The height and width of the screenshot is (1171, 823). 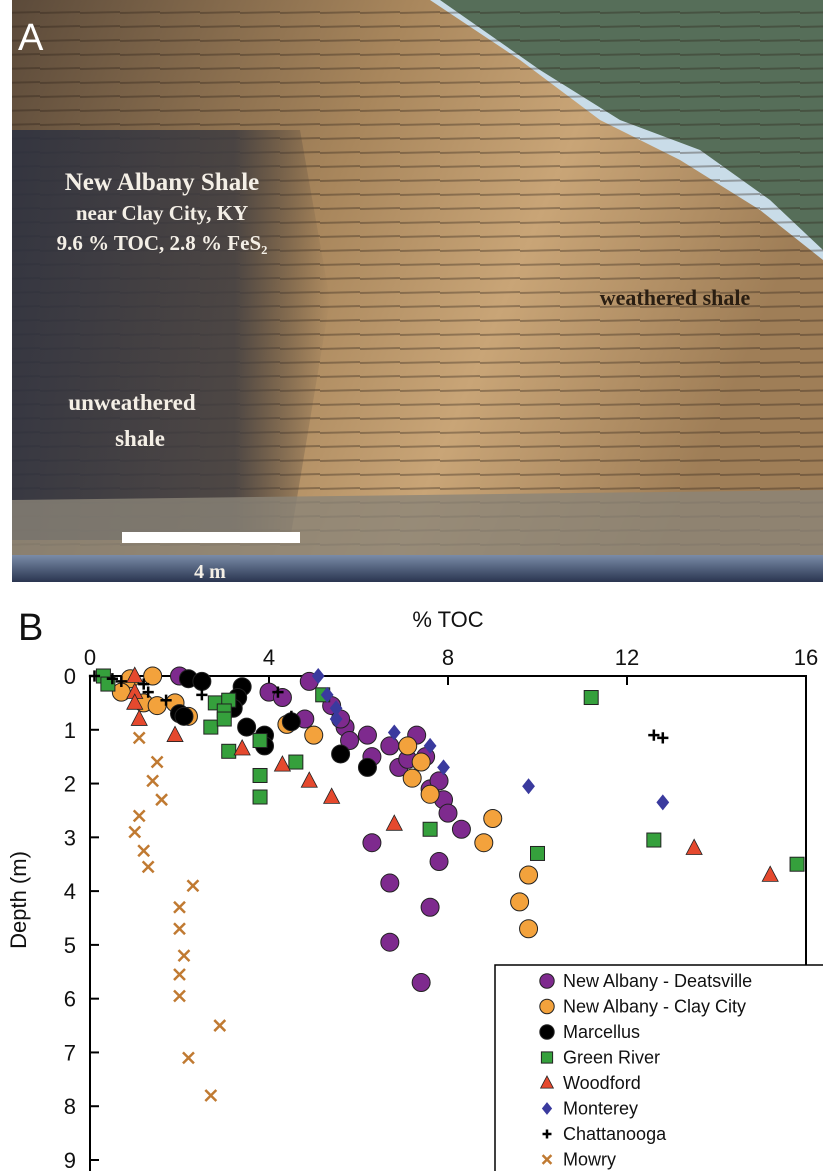 What do you see at coordinates (30, 628) in the screenshot?
I see `panel-label: B` at bounding box center [30, 628].